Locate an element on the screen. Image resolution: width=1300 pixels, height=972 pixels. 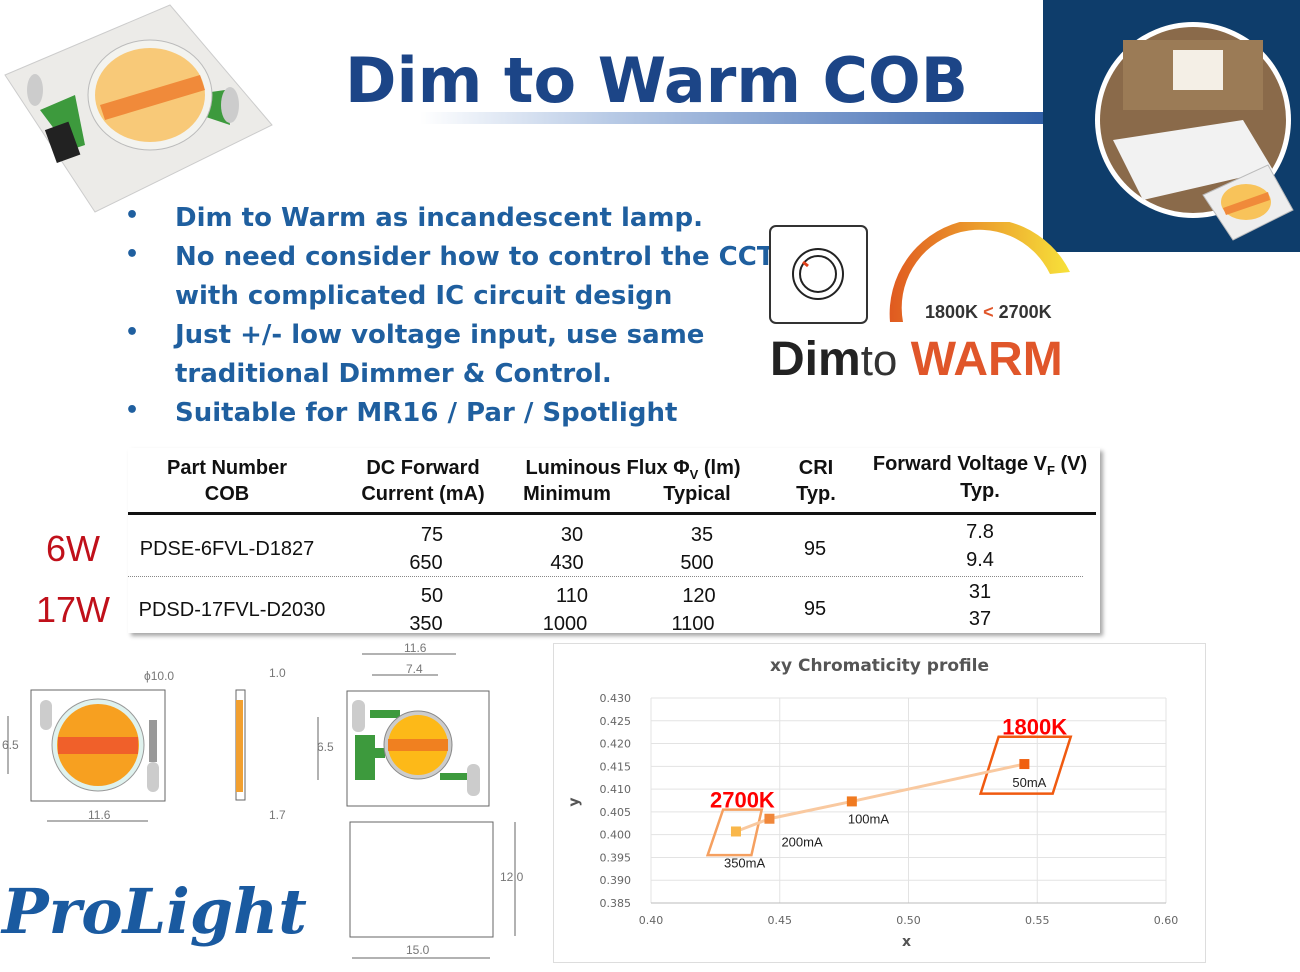
cct-arrow: < is located at coordinates (988, 312).